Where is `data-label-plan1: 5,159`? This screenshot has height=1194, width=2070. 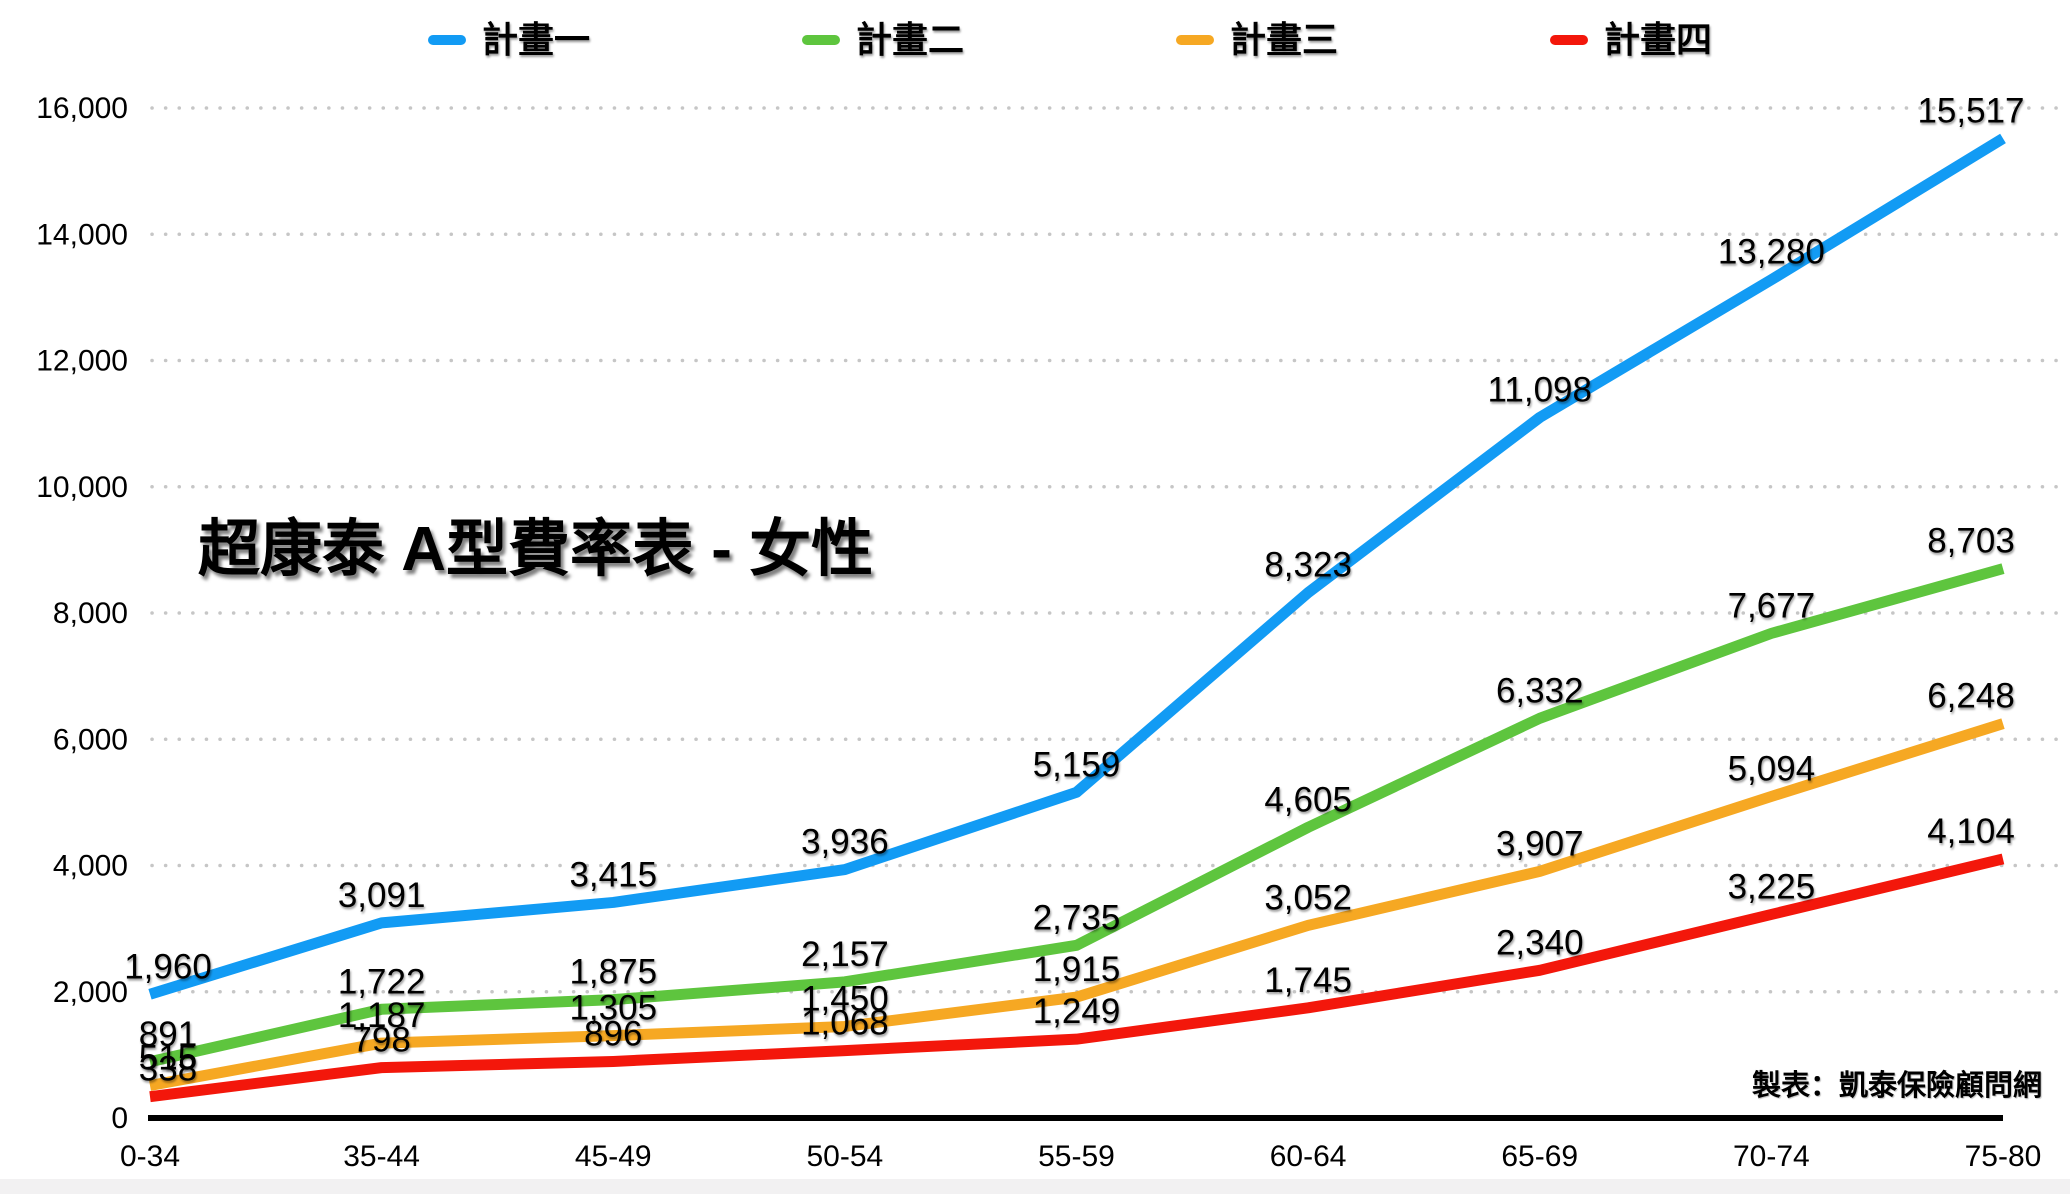 data-label-plan1: 5,159 is located at coordinates (1077, 764).